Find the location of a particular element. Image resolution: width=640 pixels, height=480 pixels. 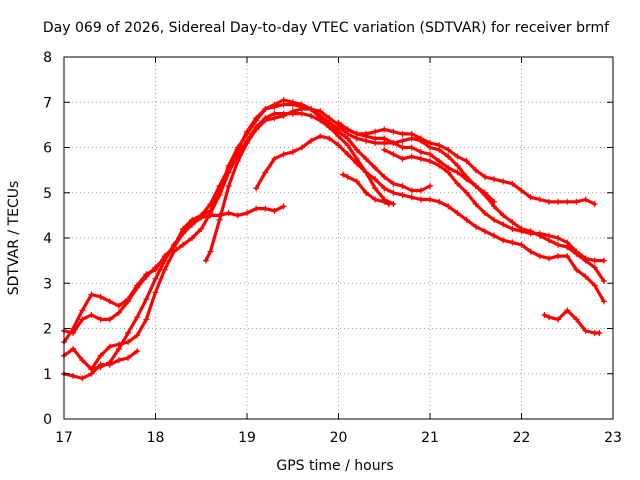

x-tick-label: 17 is located at coordinates (64, 438).